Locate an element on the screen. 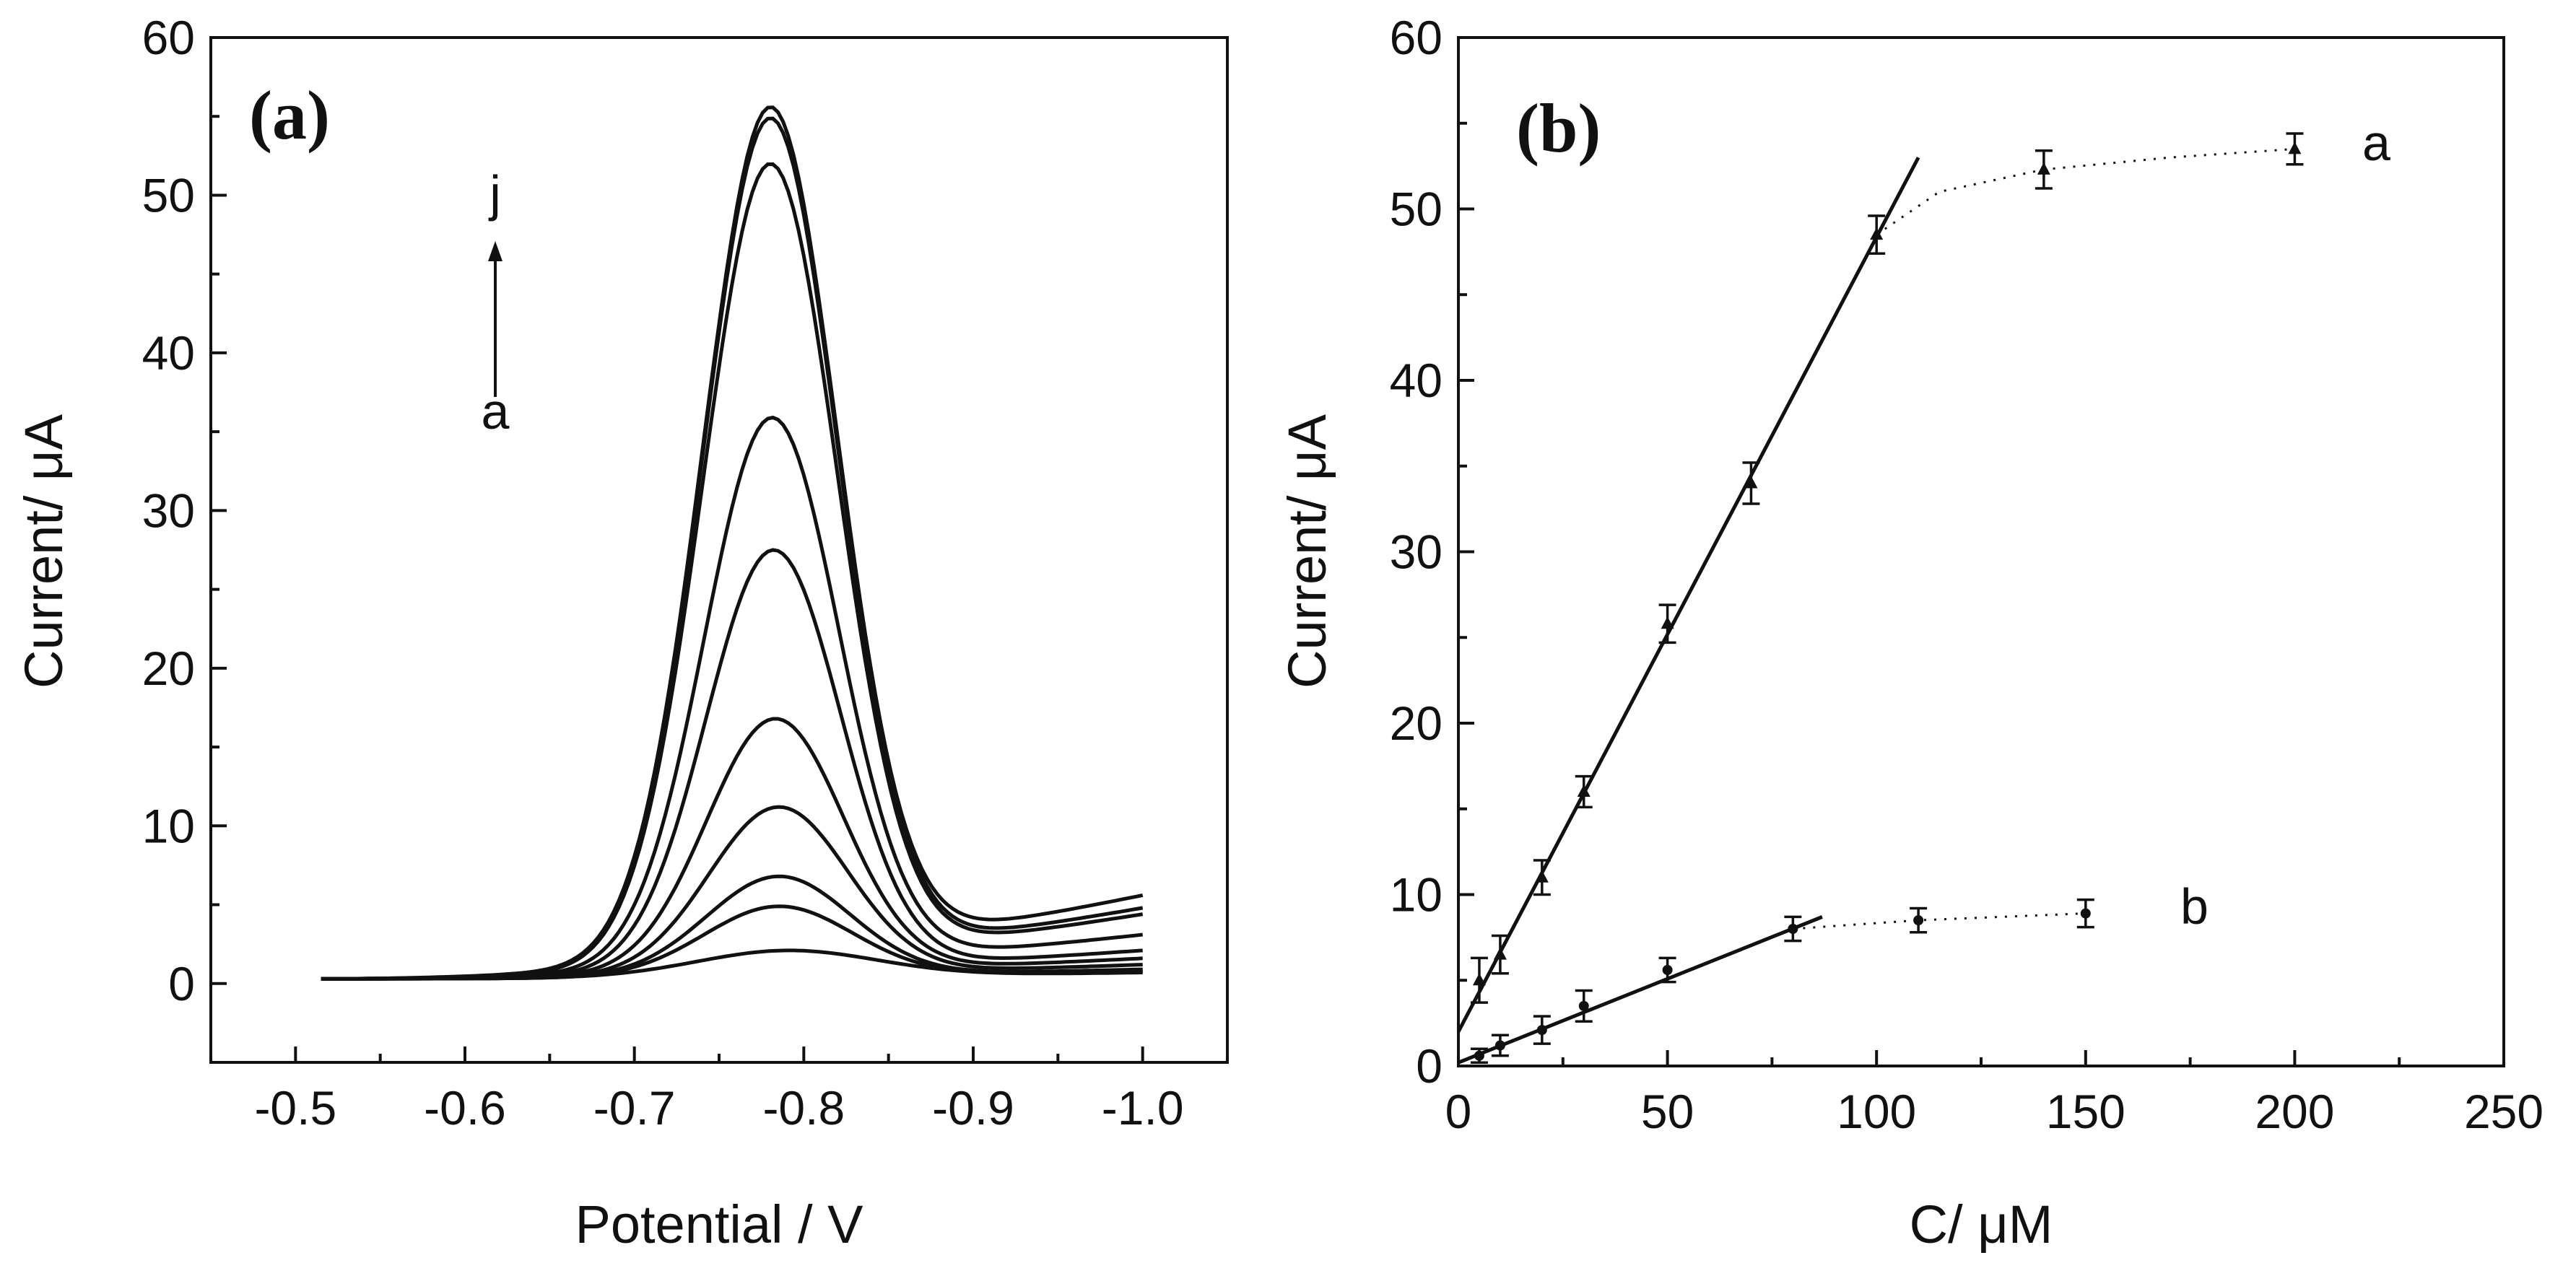 Image resolution: width=2576 pixels, height=1276 pixels. panel-b-x-ticks: 0 50 100 150 200 250 is located at coordinates (1994, 1094).